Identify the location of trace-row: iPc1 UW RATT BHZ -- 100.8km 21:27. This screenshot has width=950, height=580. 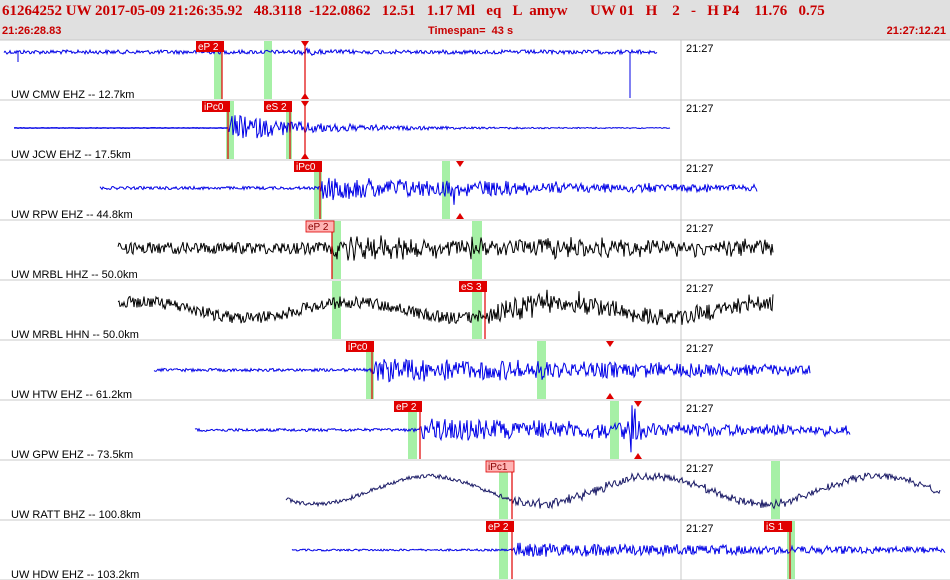
(476, 490).